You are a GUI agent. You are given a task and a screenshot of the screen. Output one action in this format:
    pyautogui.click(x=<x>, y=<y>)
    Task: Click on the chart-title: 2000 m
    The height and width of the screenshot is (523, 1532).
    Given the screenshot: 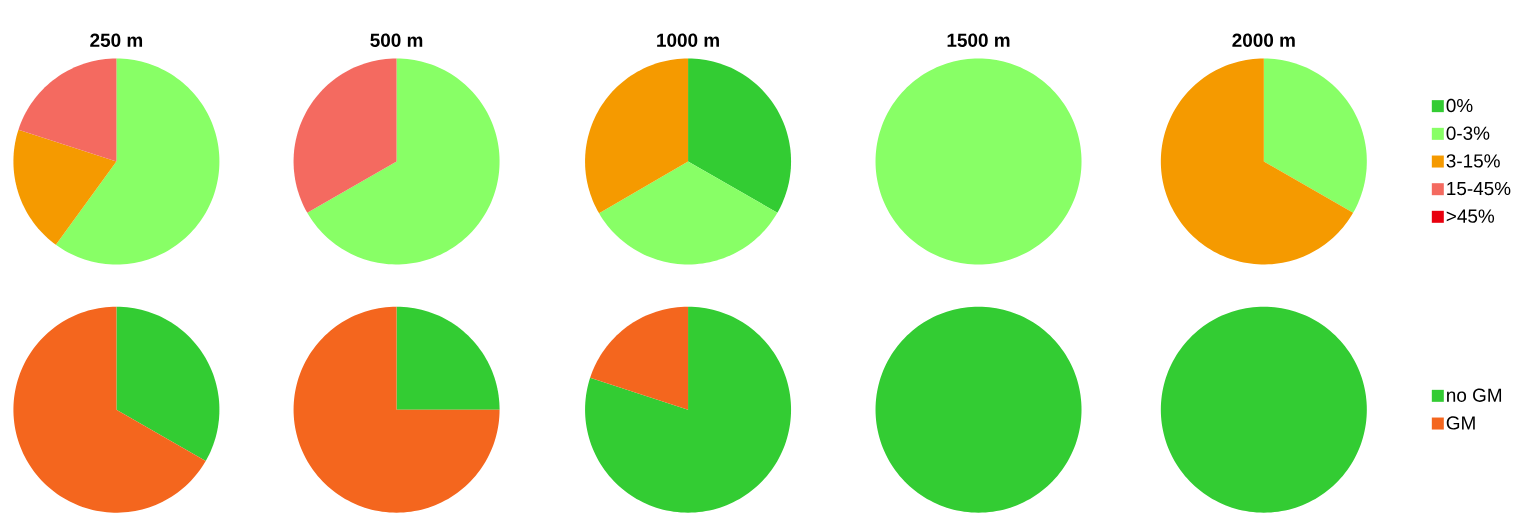 What is the action you would take?
    pyautogui.click(x=1263, y=40)
    